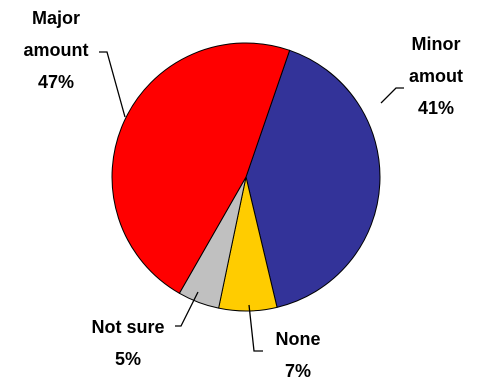 The image size is (479, 381). Describe the element at coordinates (436, 44) in the screenshot. I see `slice-name-minor-amount: Minor` at that location.